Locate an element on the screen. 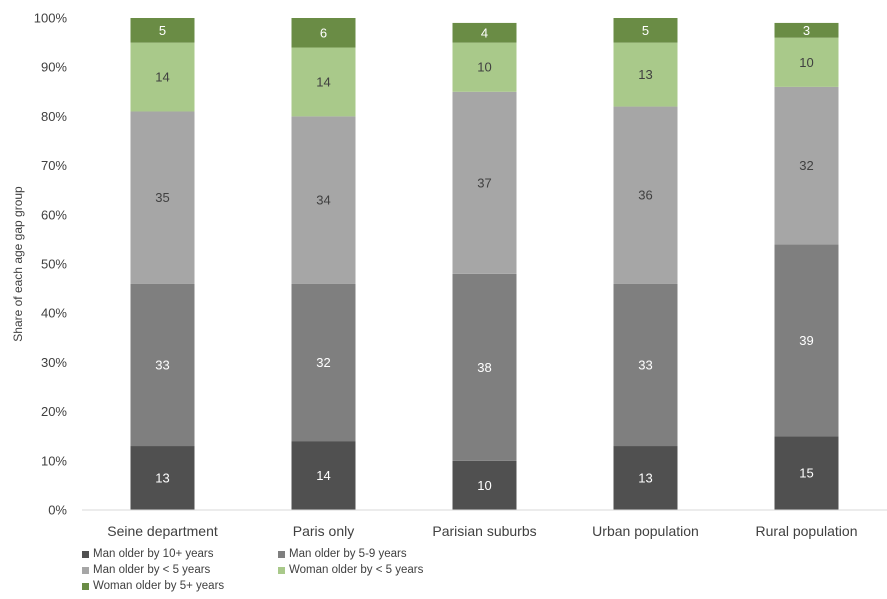  legend-label: Woman older by < 5 years is located at coordinates (356, 570).